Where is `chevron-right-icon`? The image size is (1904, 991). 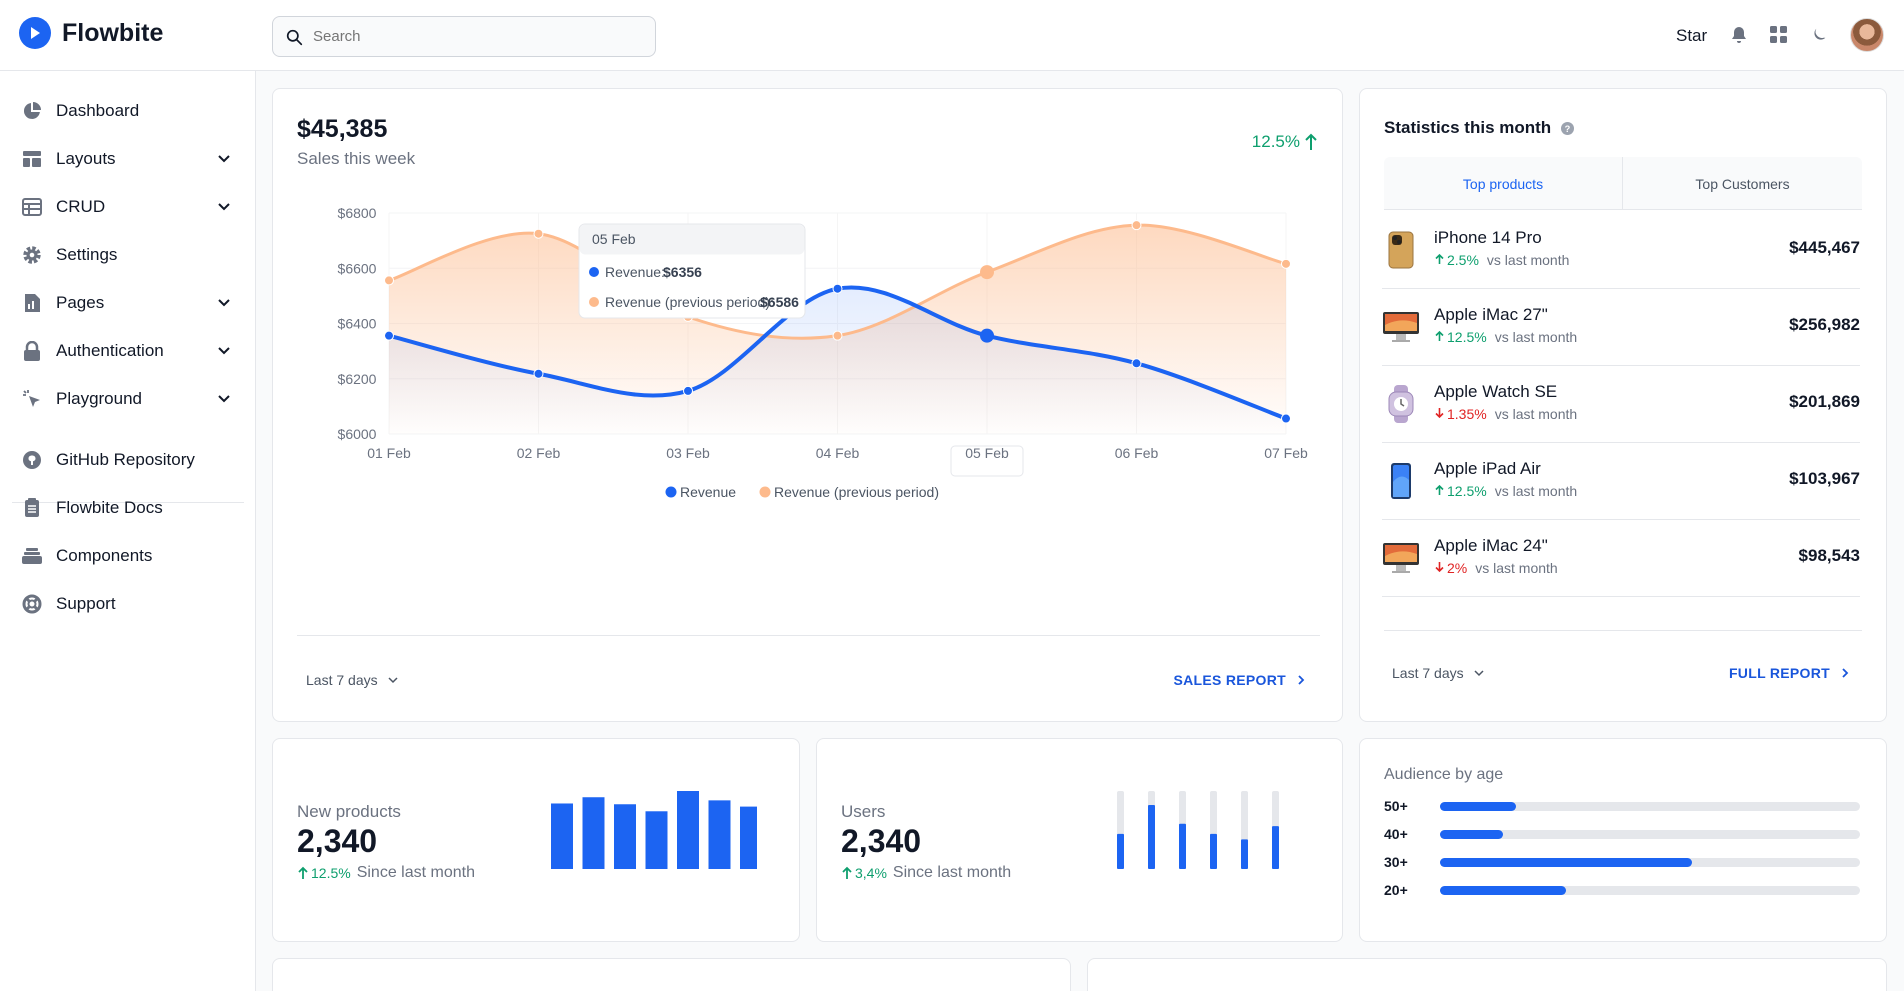
chevron-right-icon is located at coordinates (1845, 673).